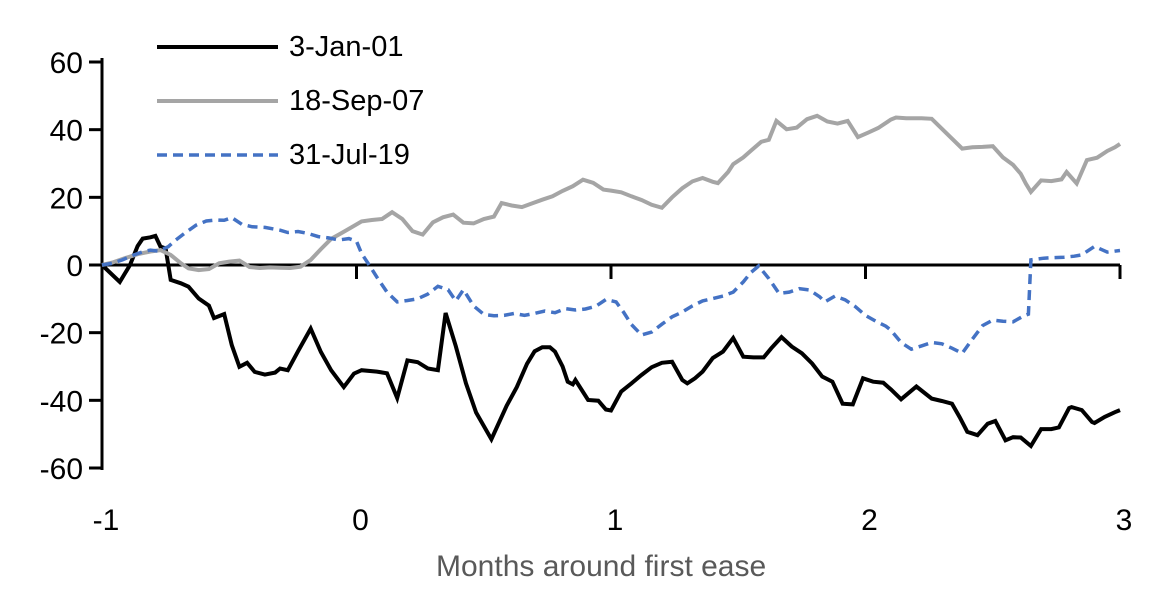  I want to click on x-tick-label: 2, so click(869, 520).